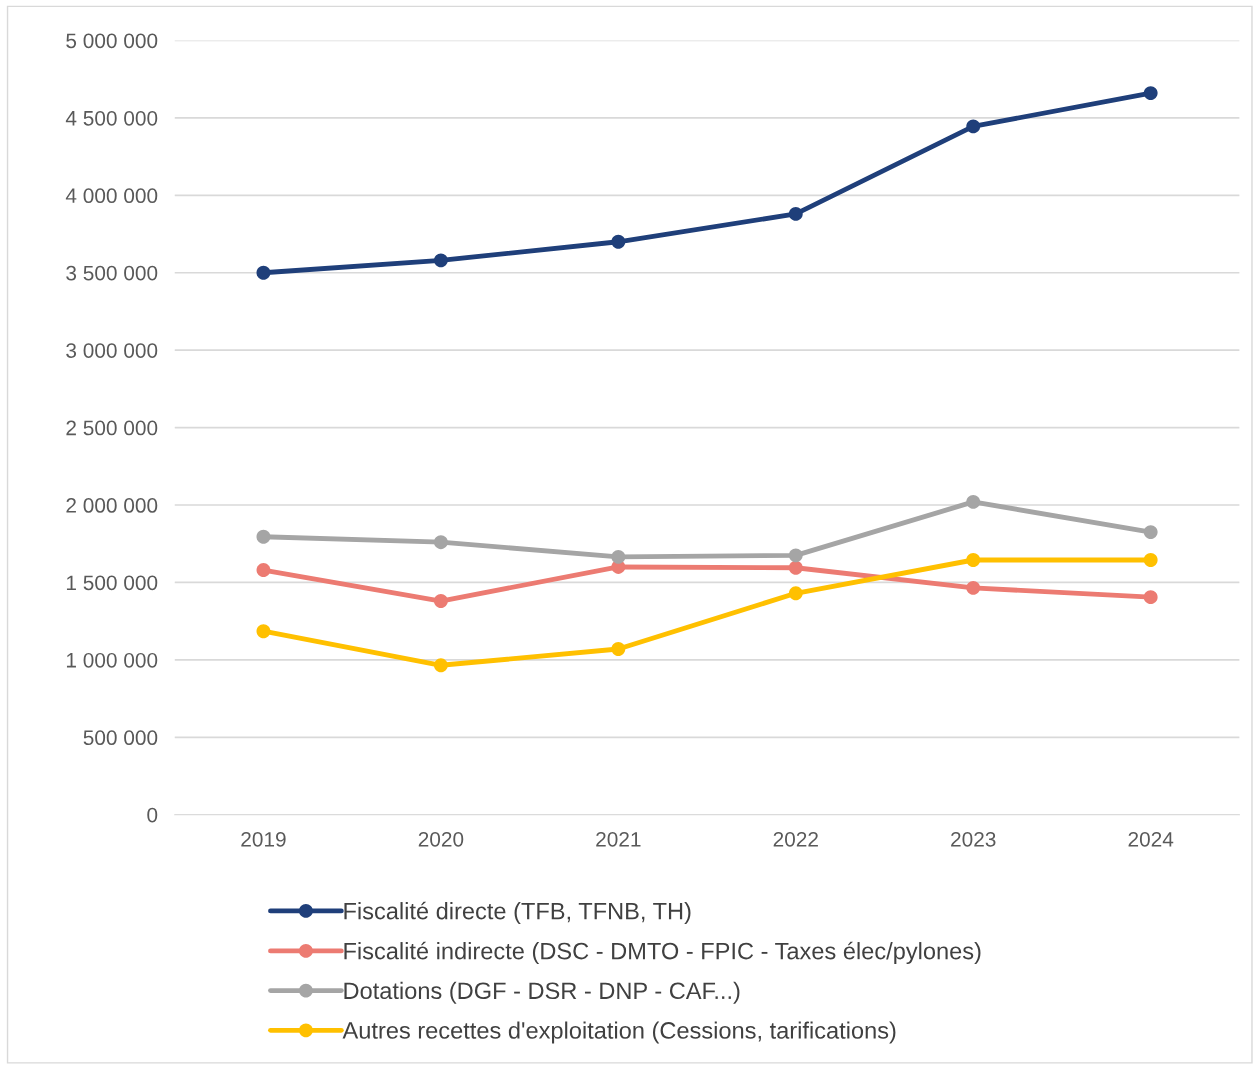 The image size is (1257, 1065). Describe the element at coordinates (120, 738) in the screenshot. I see `y-tick-label: 500 000` at that location.